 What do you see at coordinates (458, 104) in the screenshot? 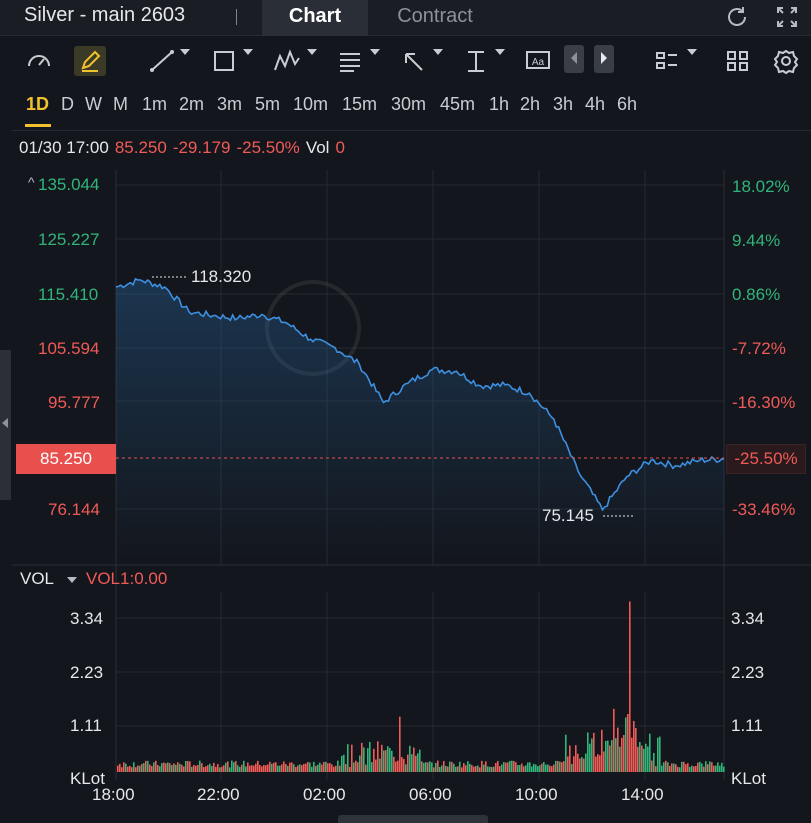
I see `period-45m: 45m` at bounding box center [458, 104].